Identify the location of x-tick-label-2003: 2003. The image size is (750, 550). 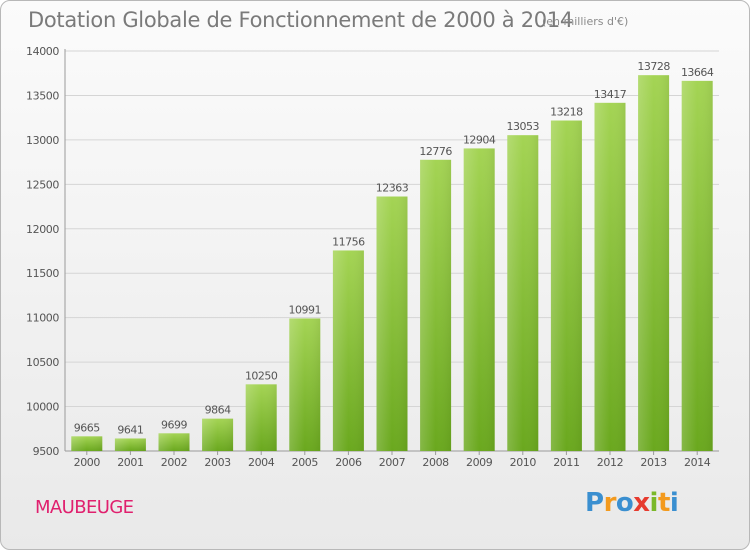
(217, 462).